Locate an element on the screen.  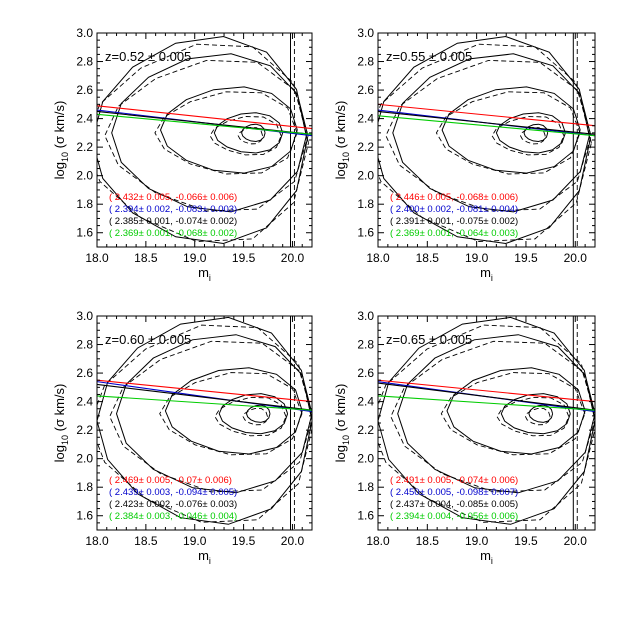
fit-coefficients-label: ( 2.446± 0.005, -0.068± 0.006) is located at coordinates (454, 197).